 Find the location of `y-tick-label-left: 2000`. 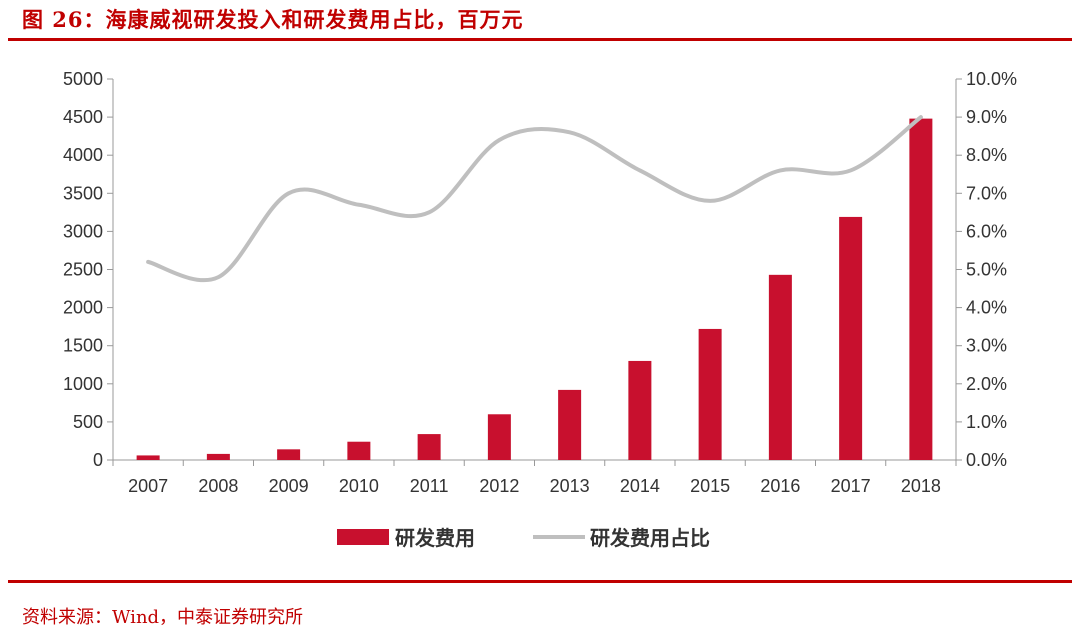

y-tick-label-left: 2000 is located at coordinates (83, 308).